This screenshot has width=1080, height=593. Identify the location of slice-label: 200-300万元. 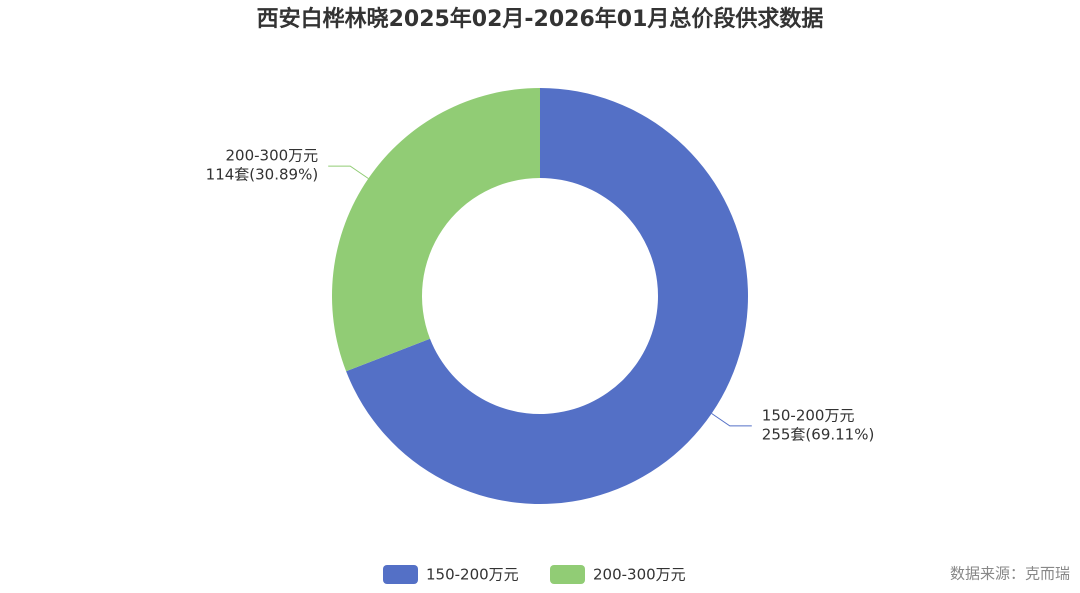
(272, 156).